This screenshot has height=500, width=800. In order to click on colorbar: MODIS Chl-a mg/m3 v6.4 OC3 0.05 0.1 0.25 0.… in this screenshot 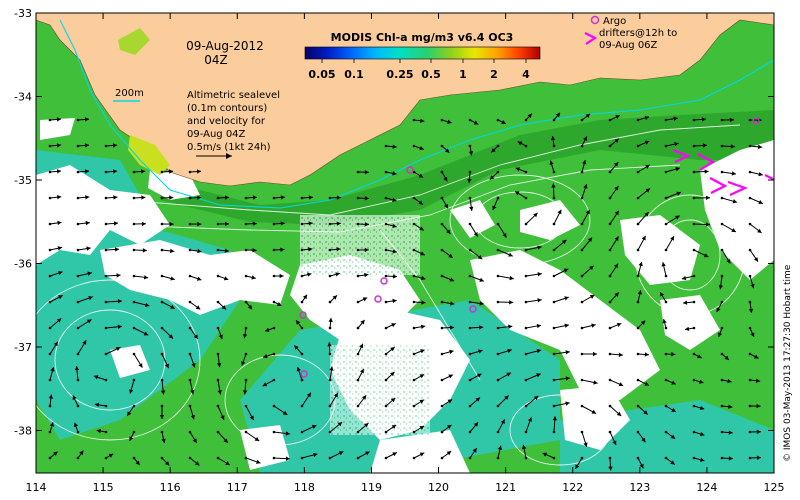, I will do `click(422, 56)`.